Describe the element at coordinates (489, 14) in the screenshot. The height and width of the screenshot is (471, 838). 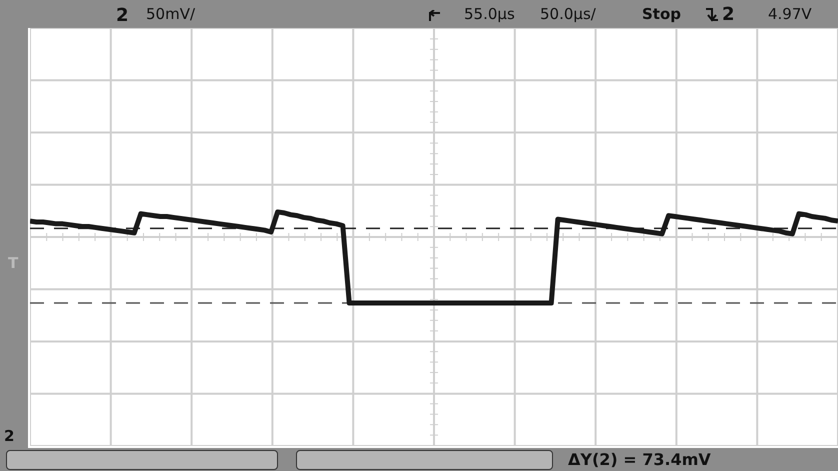
I see `text: 55.0µs` at that location.